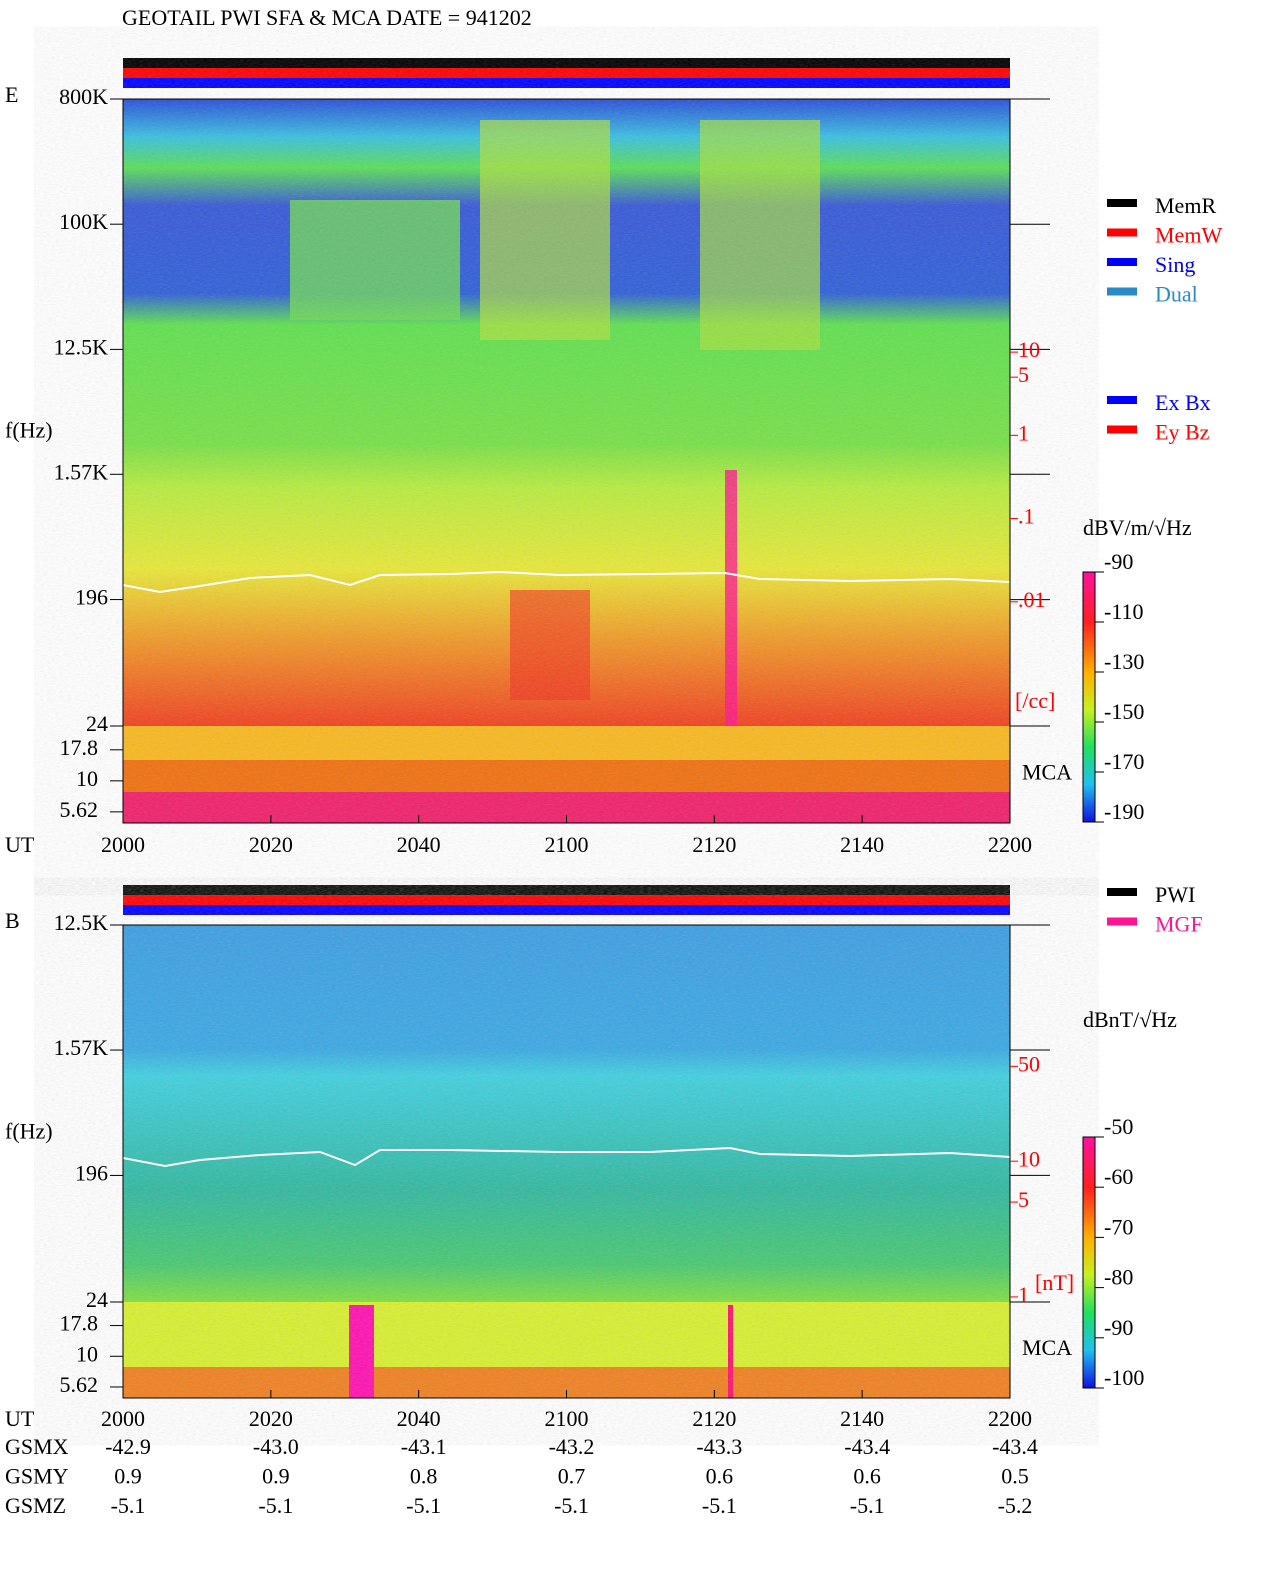 The height and width of the screenshot is (1593, 1280). I want to click on orbit-label: GSMX, so click(37, 1446).